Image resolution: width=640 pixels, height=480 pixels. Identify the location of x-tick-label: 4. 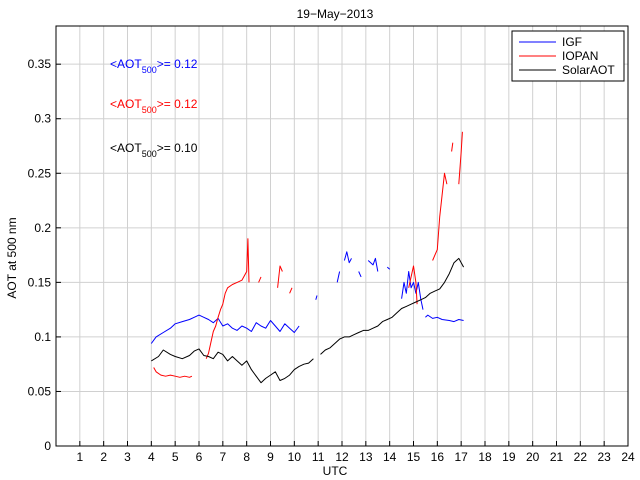
(151, 457).